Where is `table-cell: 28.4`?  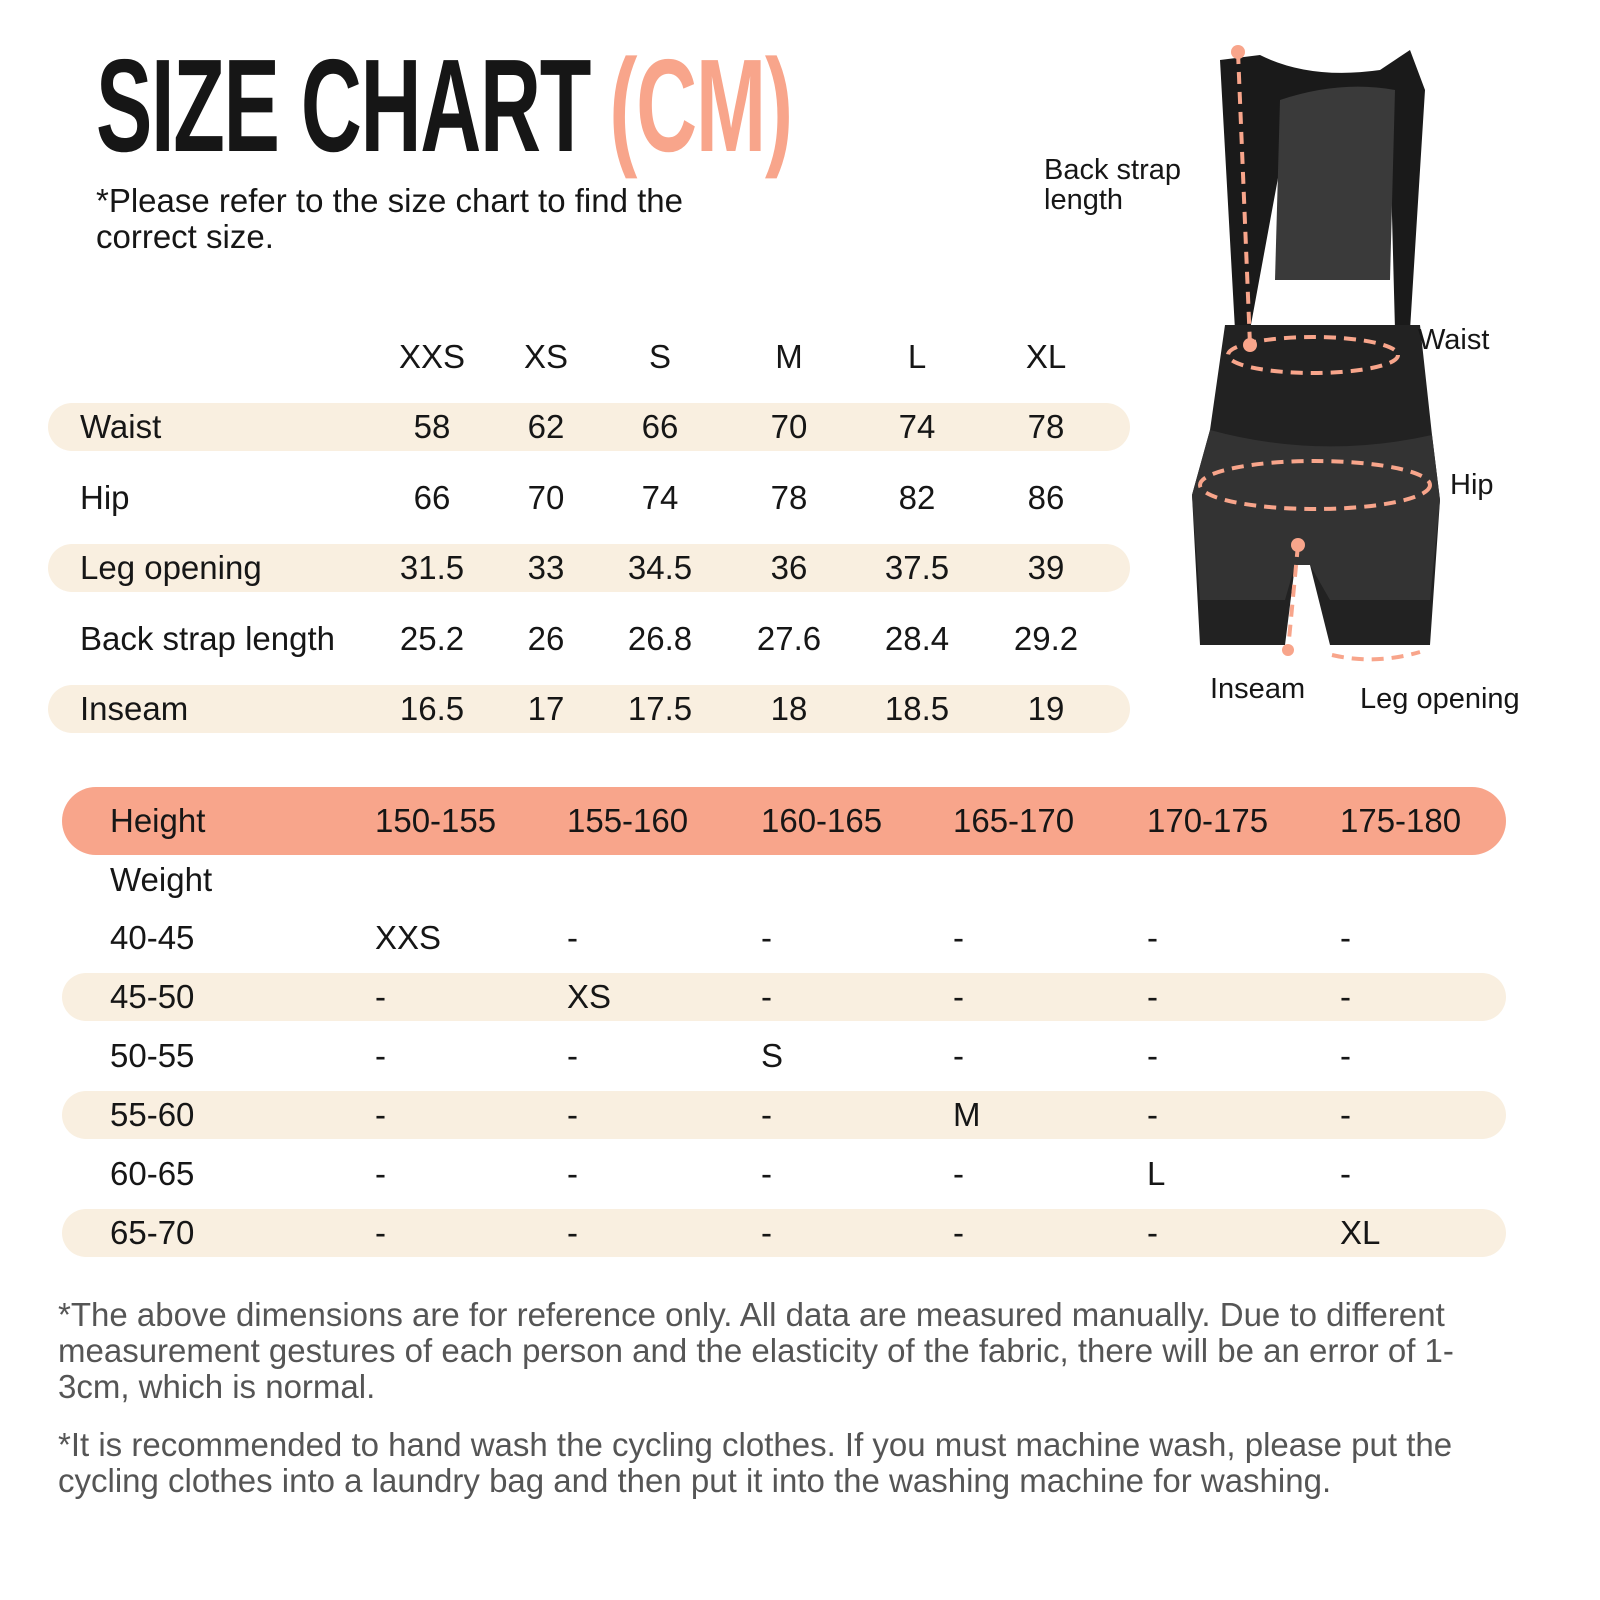 table-cell: 28.4 is located at coordinates (917, 638).